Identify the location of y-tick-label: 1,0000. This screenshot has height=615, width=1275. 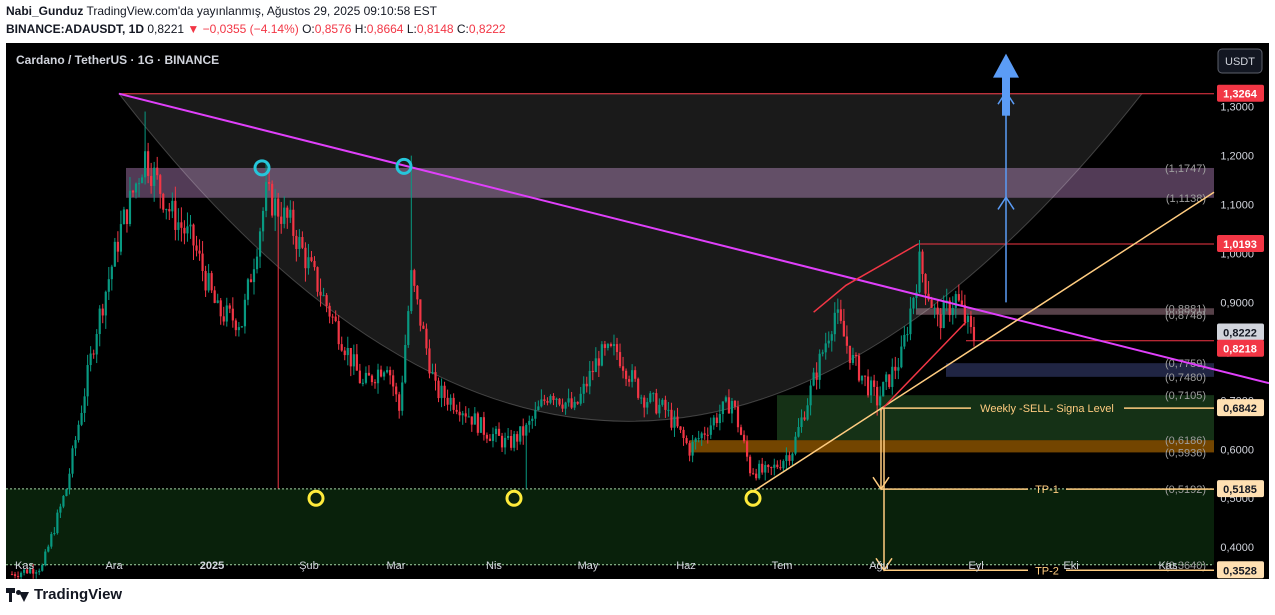
(1237, 254).